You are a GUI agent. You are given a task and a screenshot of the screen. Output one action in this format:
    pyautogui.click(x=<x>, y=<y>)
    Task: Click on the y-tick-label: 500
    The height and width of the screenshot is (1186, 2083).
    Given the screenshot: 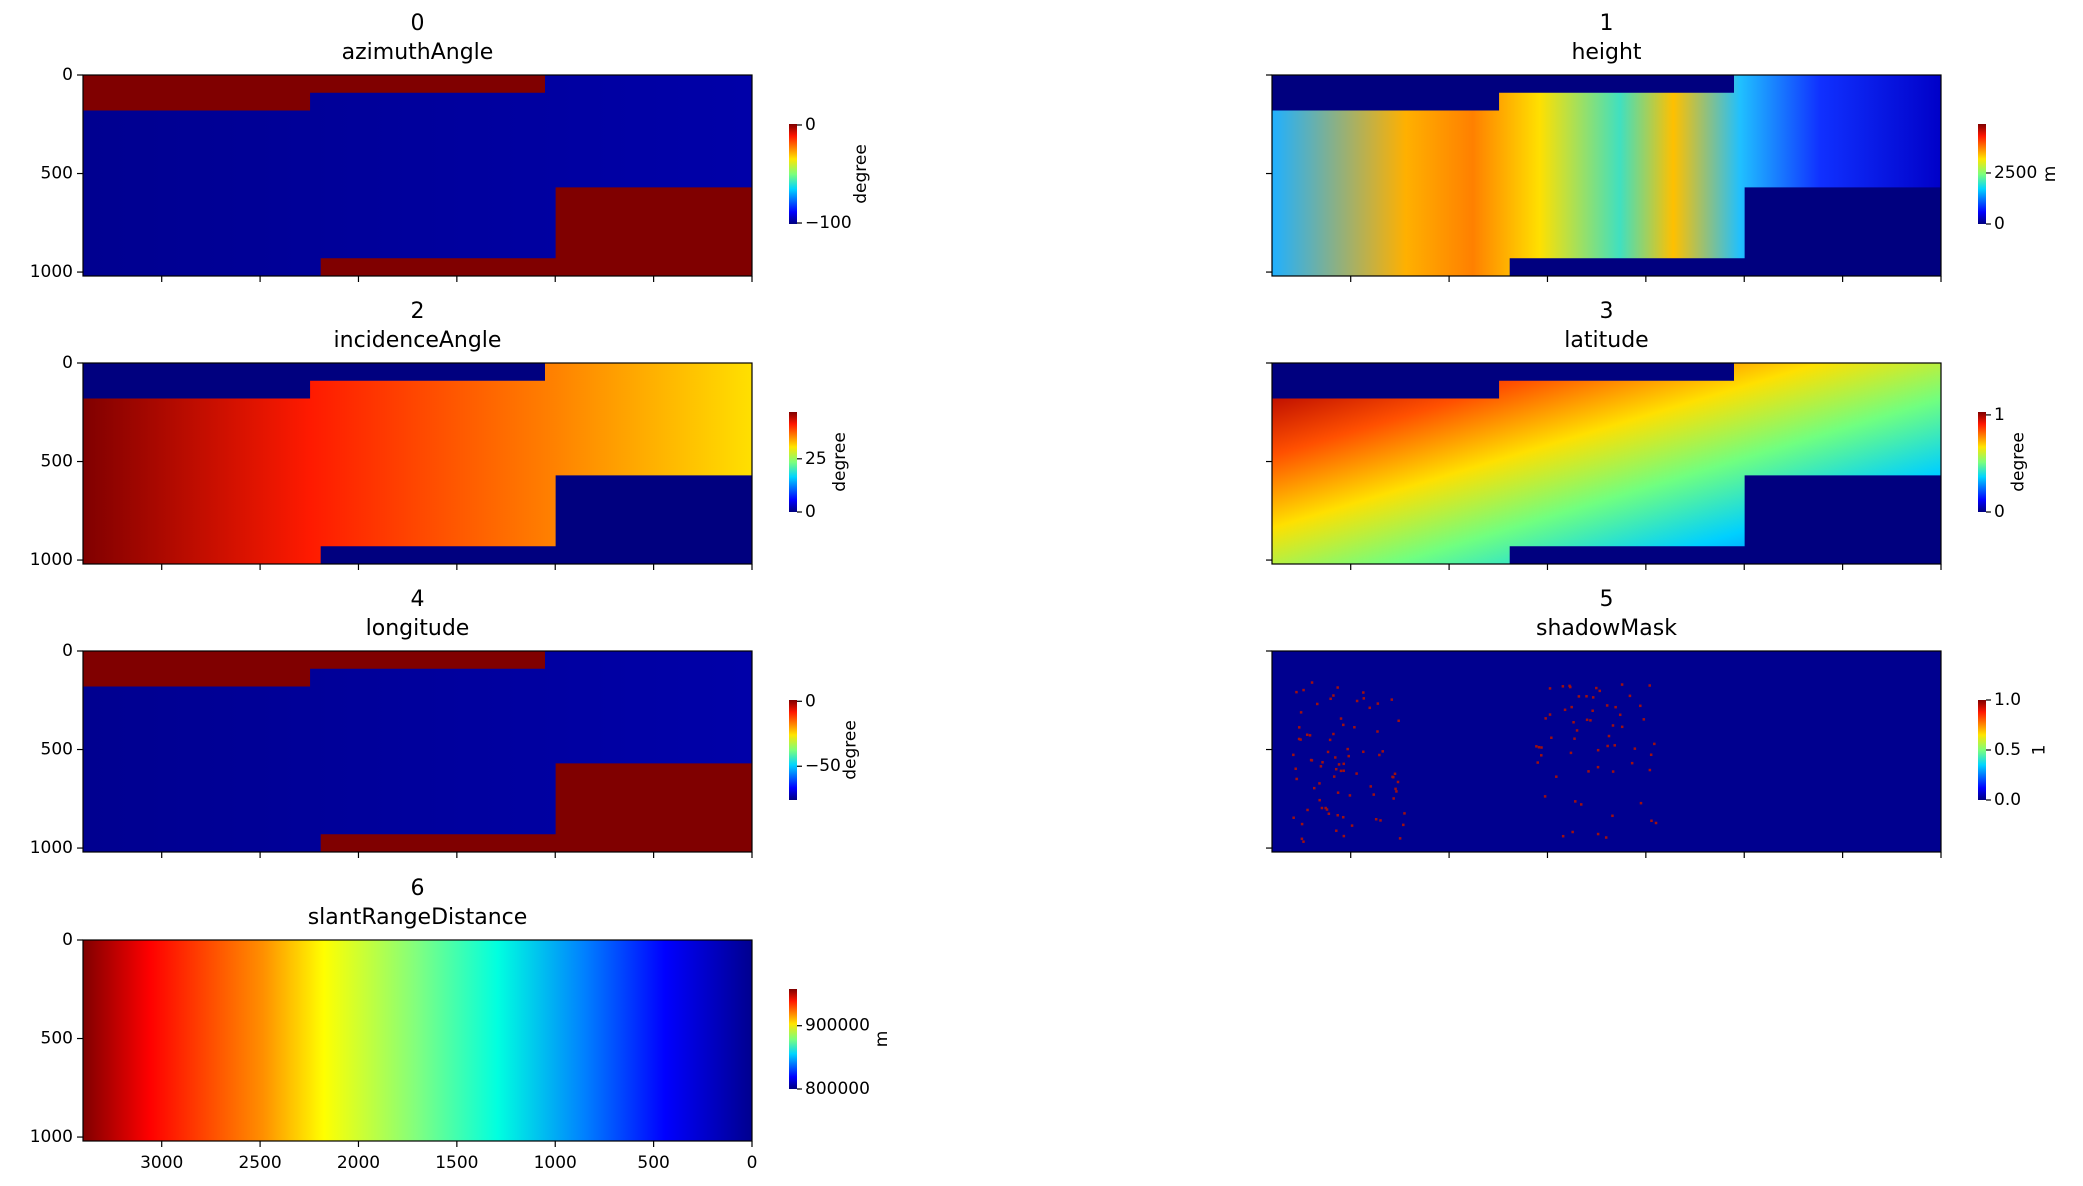 What is the action you would take?
    pyautogui.click(x=57, y=1039)
    